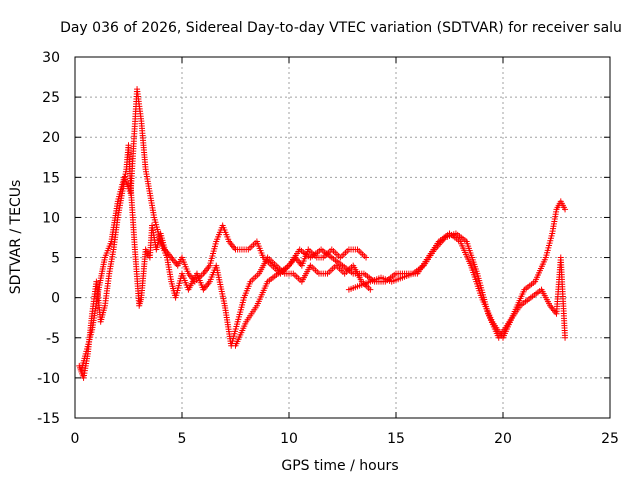 The width and height of the screenshot is (640, 480). Describe the element at coordinates (339, 466) in the screenshot. I see `x-axis-label: GPS time / hours` at that location.